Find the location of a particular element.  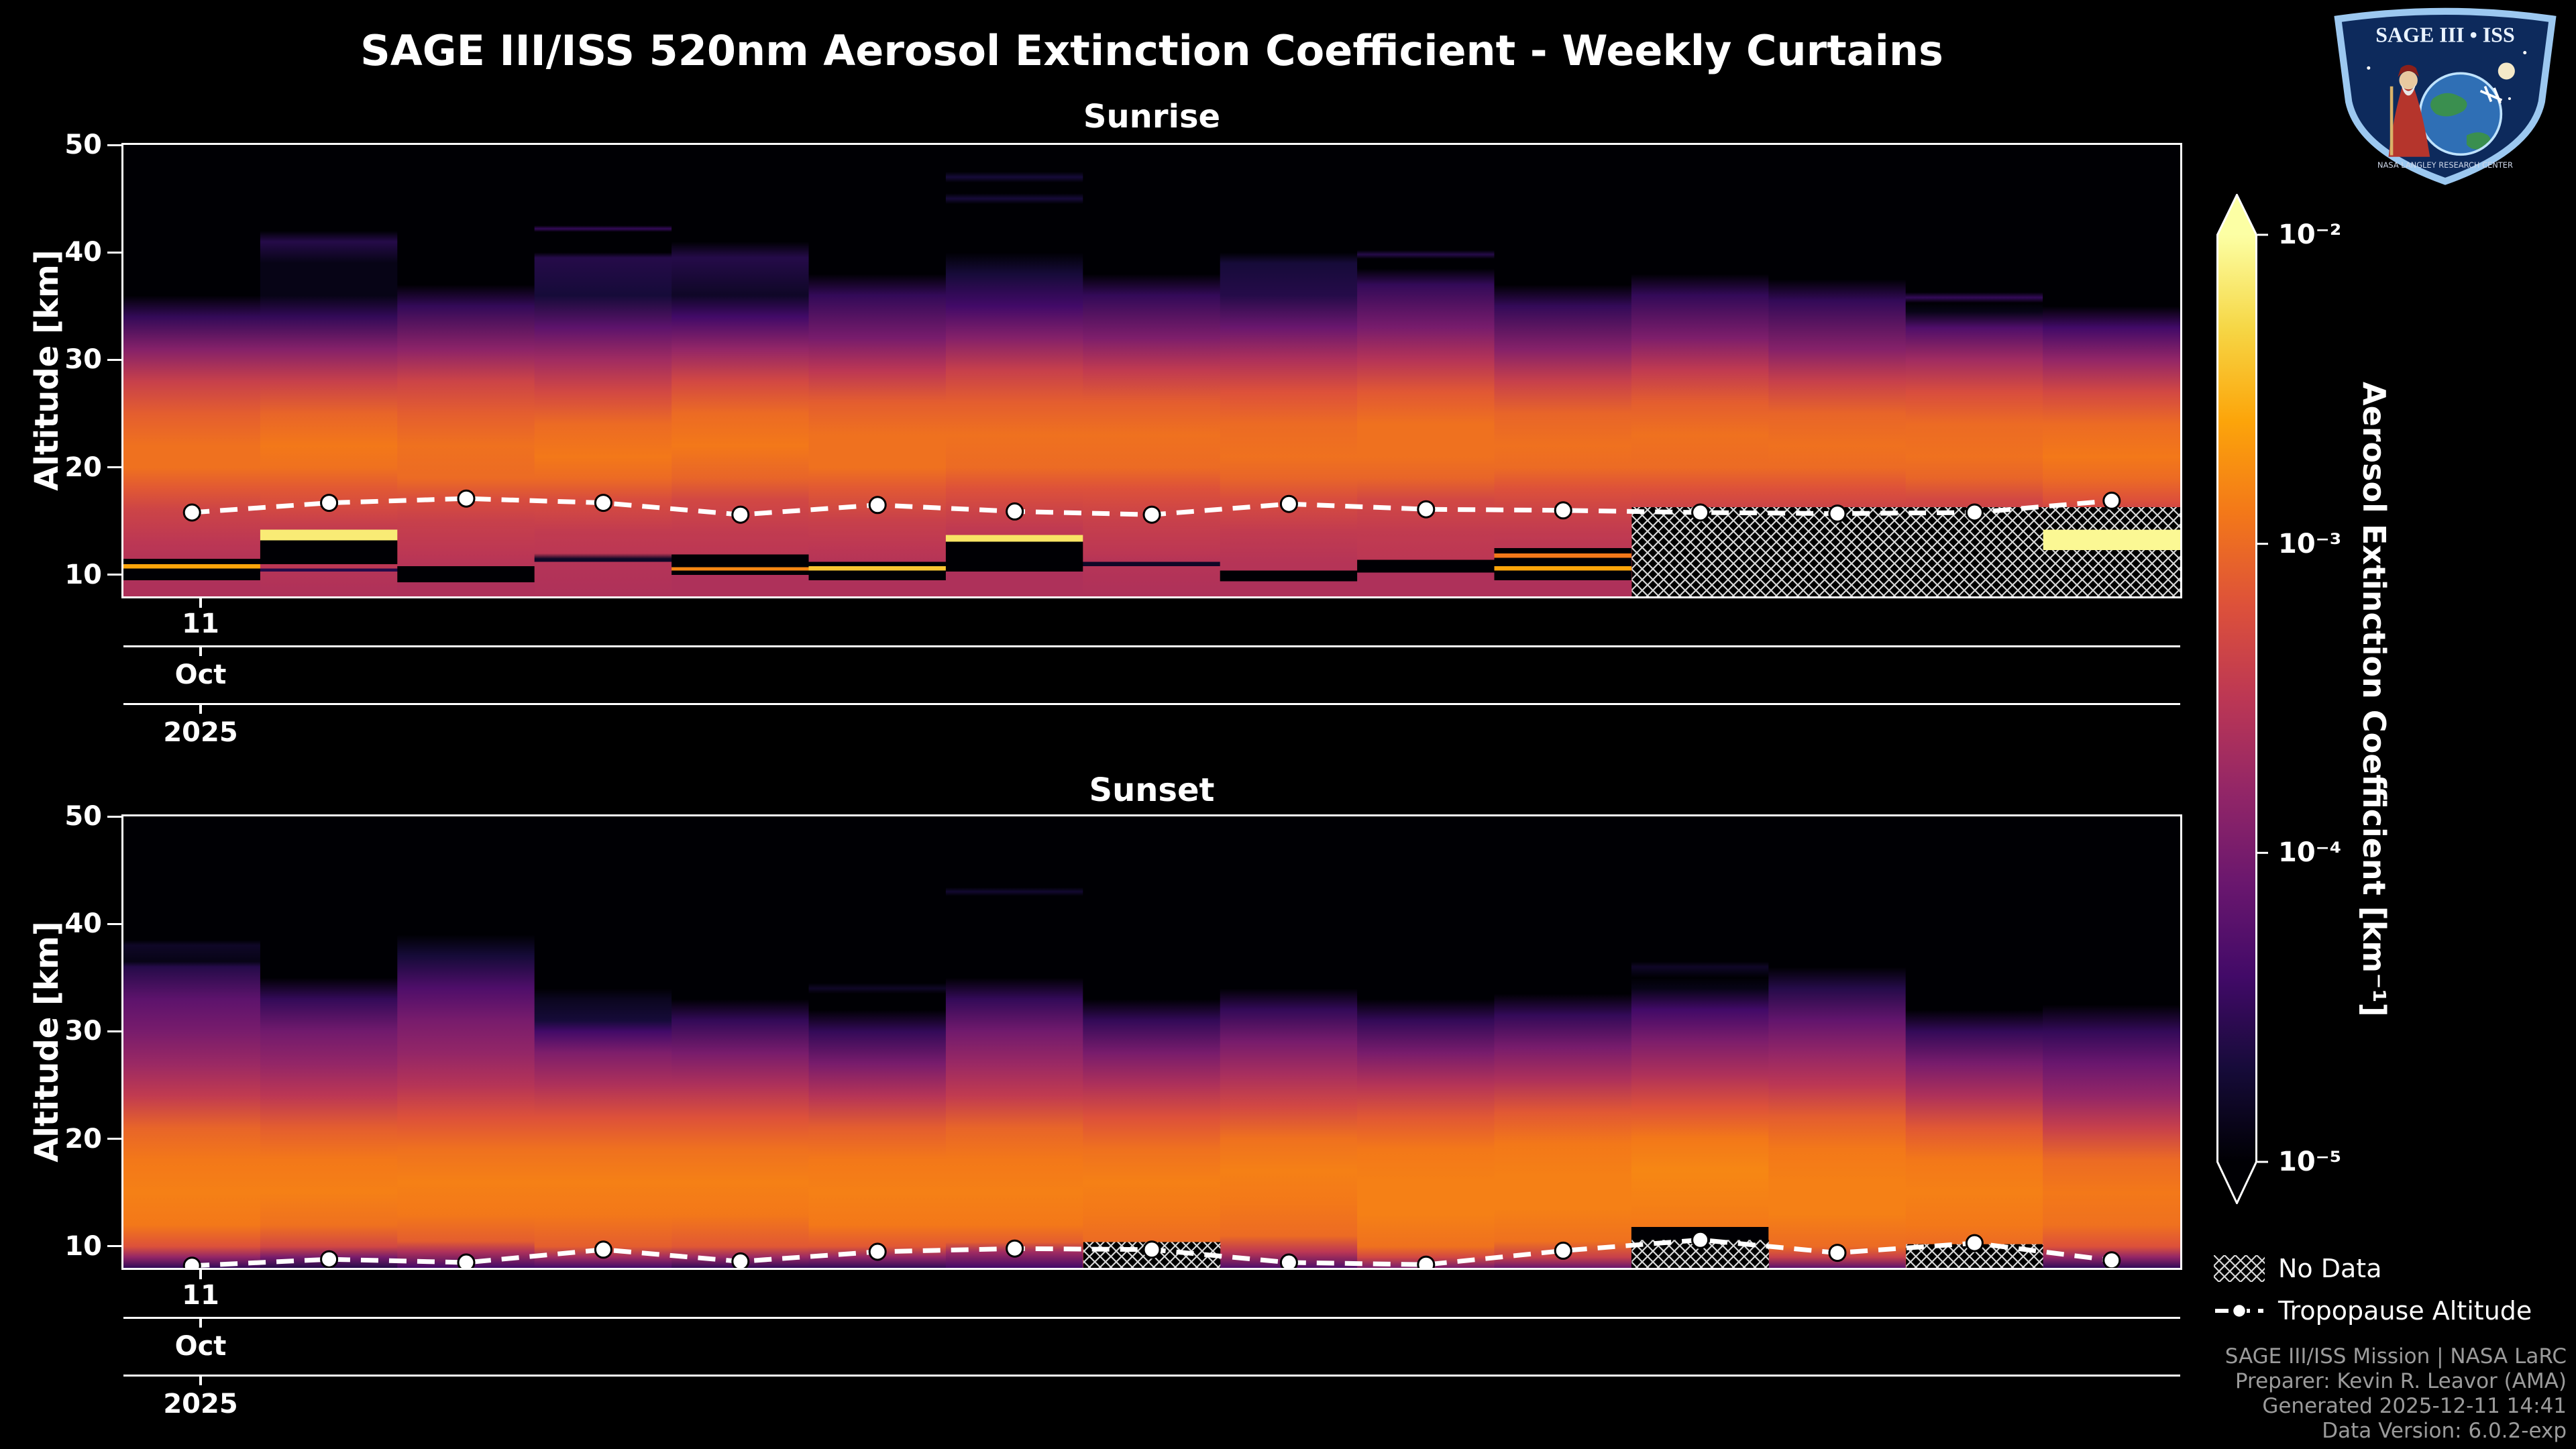

logo-title: SAGE III • ISS is located at coordinates (2444, 35).